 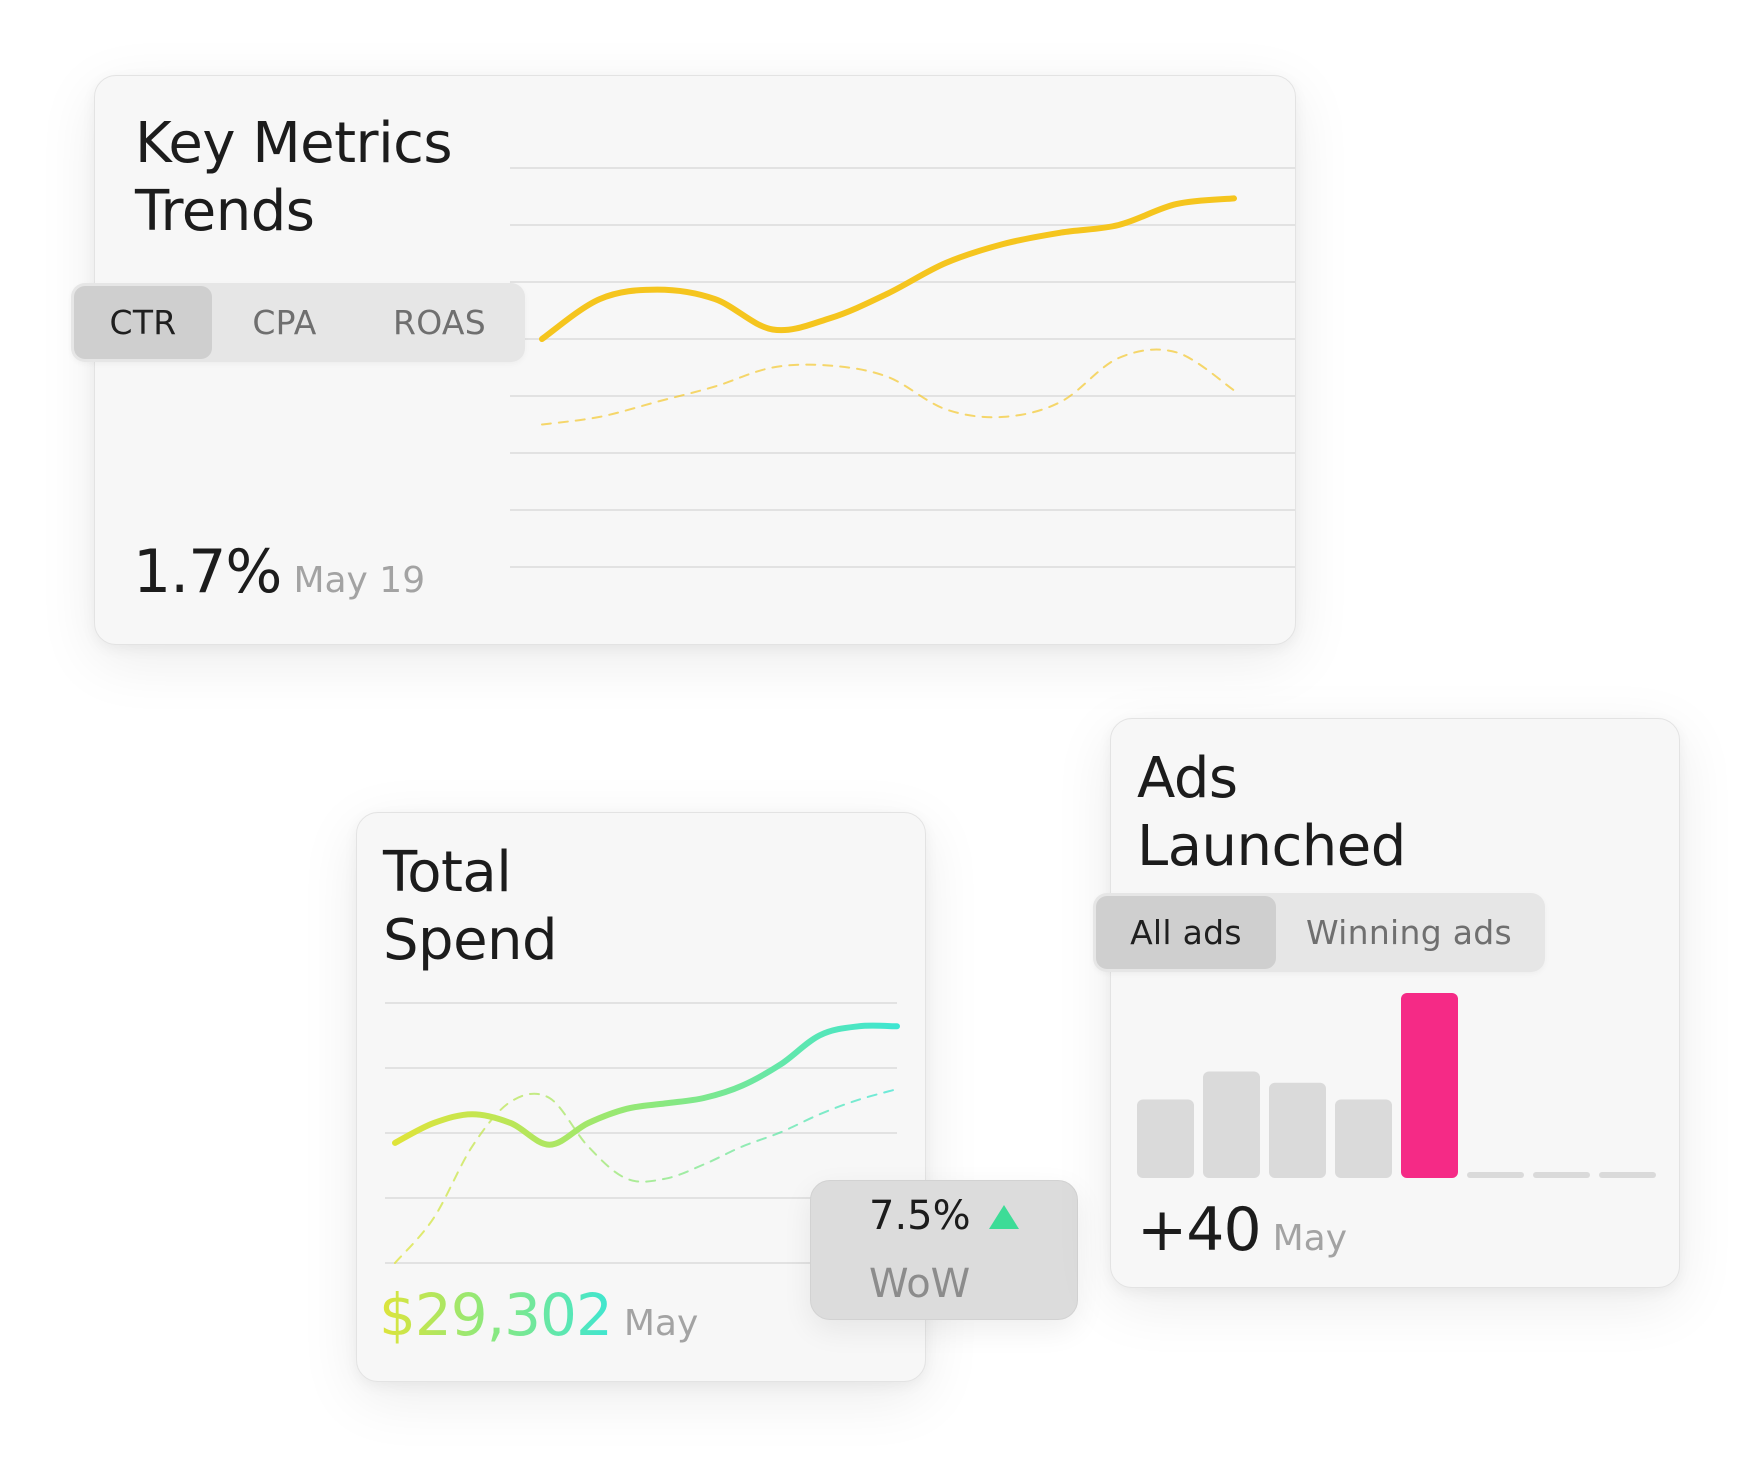 I want to click on key-metrics-date: May 19, so click(x=359, y=580).